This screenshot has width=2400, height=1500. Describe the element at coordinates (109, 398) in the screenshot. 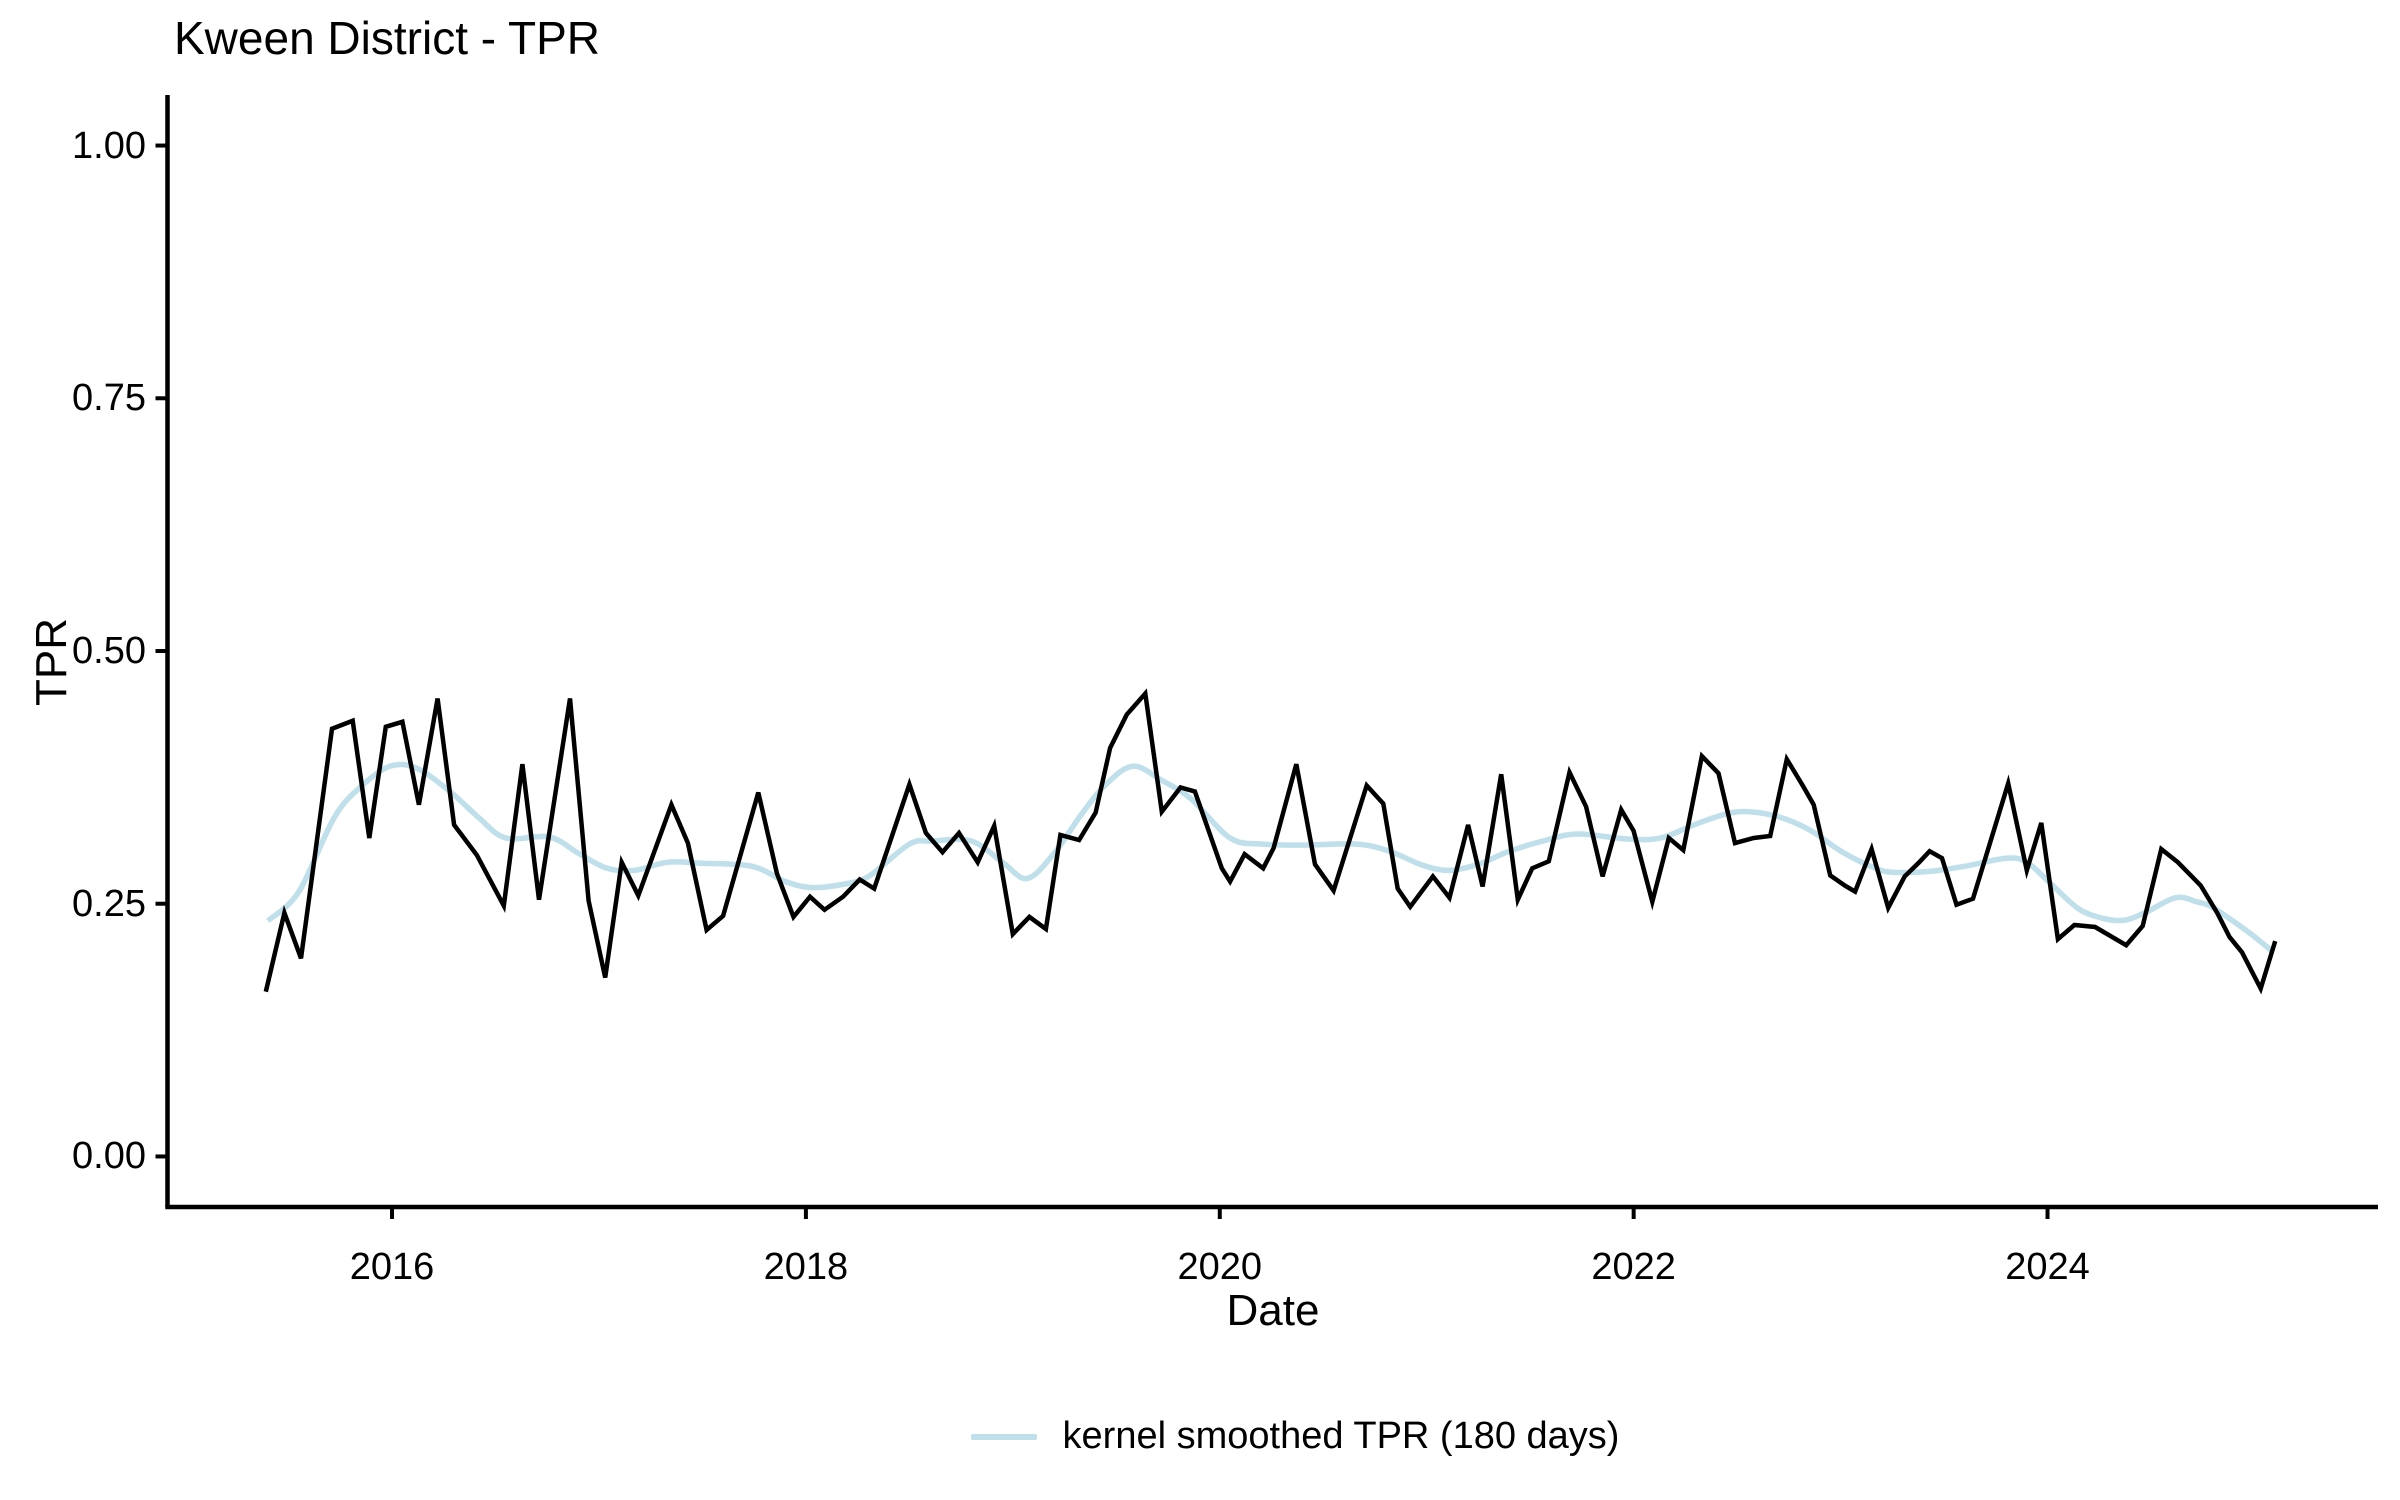

I see `y-tick-label: 0.75` at that location.